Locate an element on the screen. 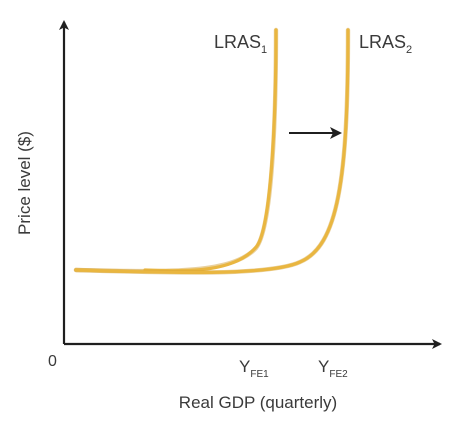 This screenshot has width=463, height=427. x-tick-label-yfe2: YFE2 is located at coordinates (333, 368).